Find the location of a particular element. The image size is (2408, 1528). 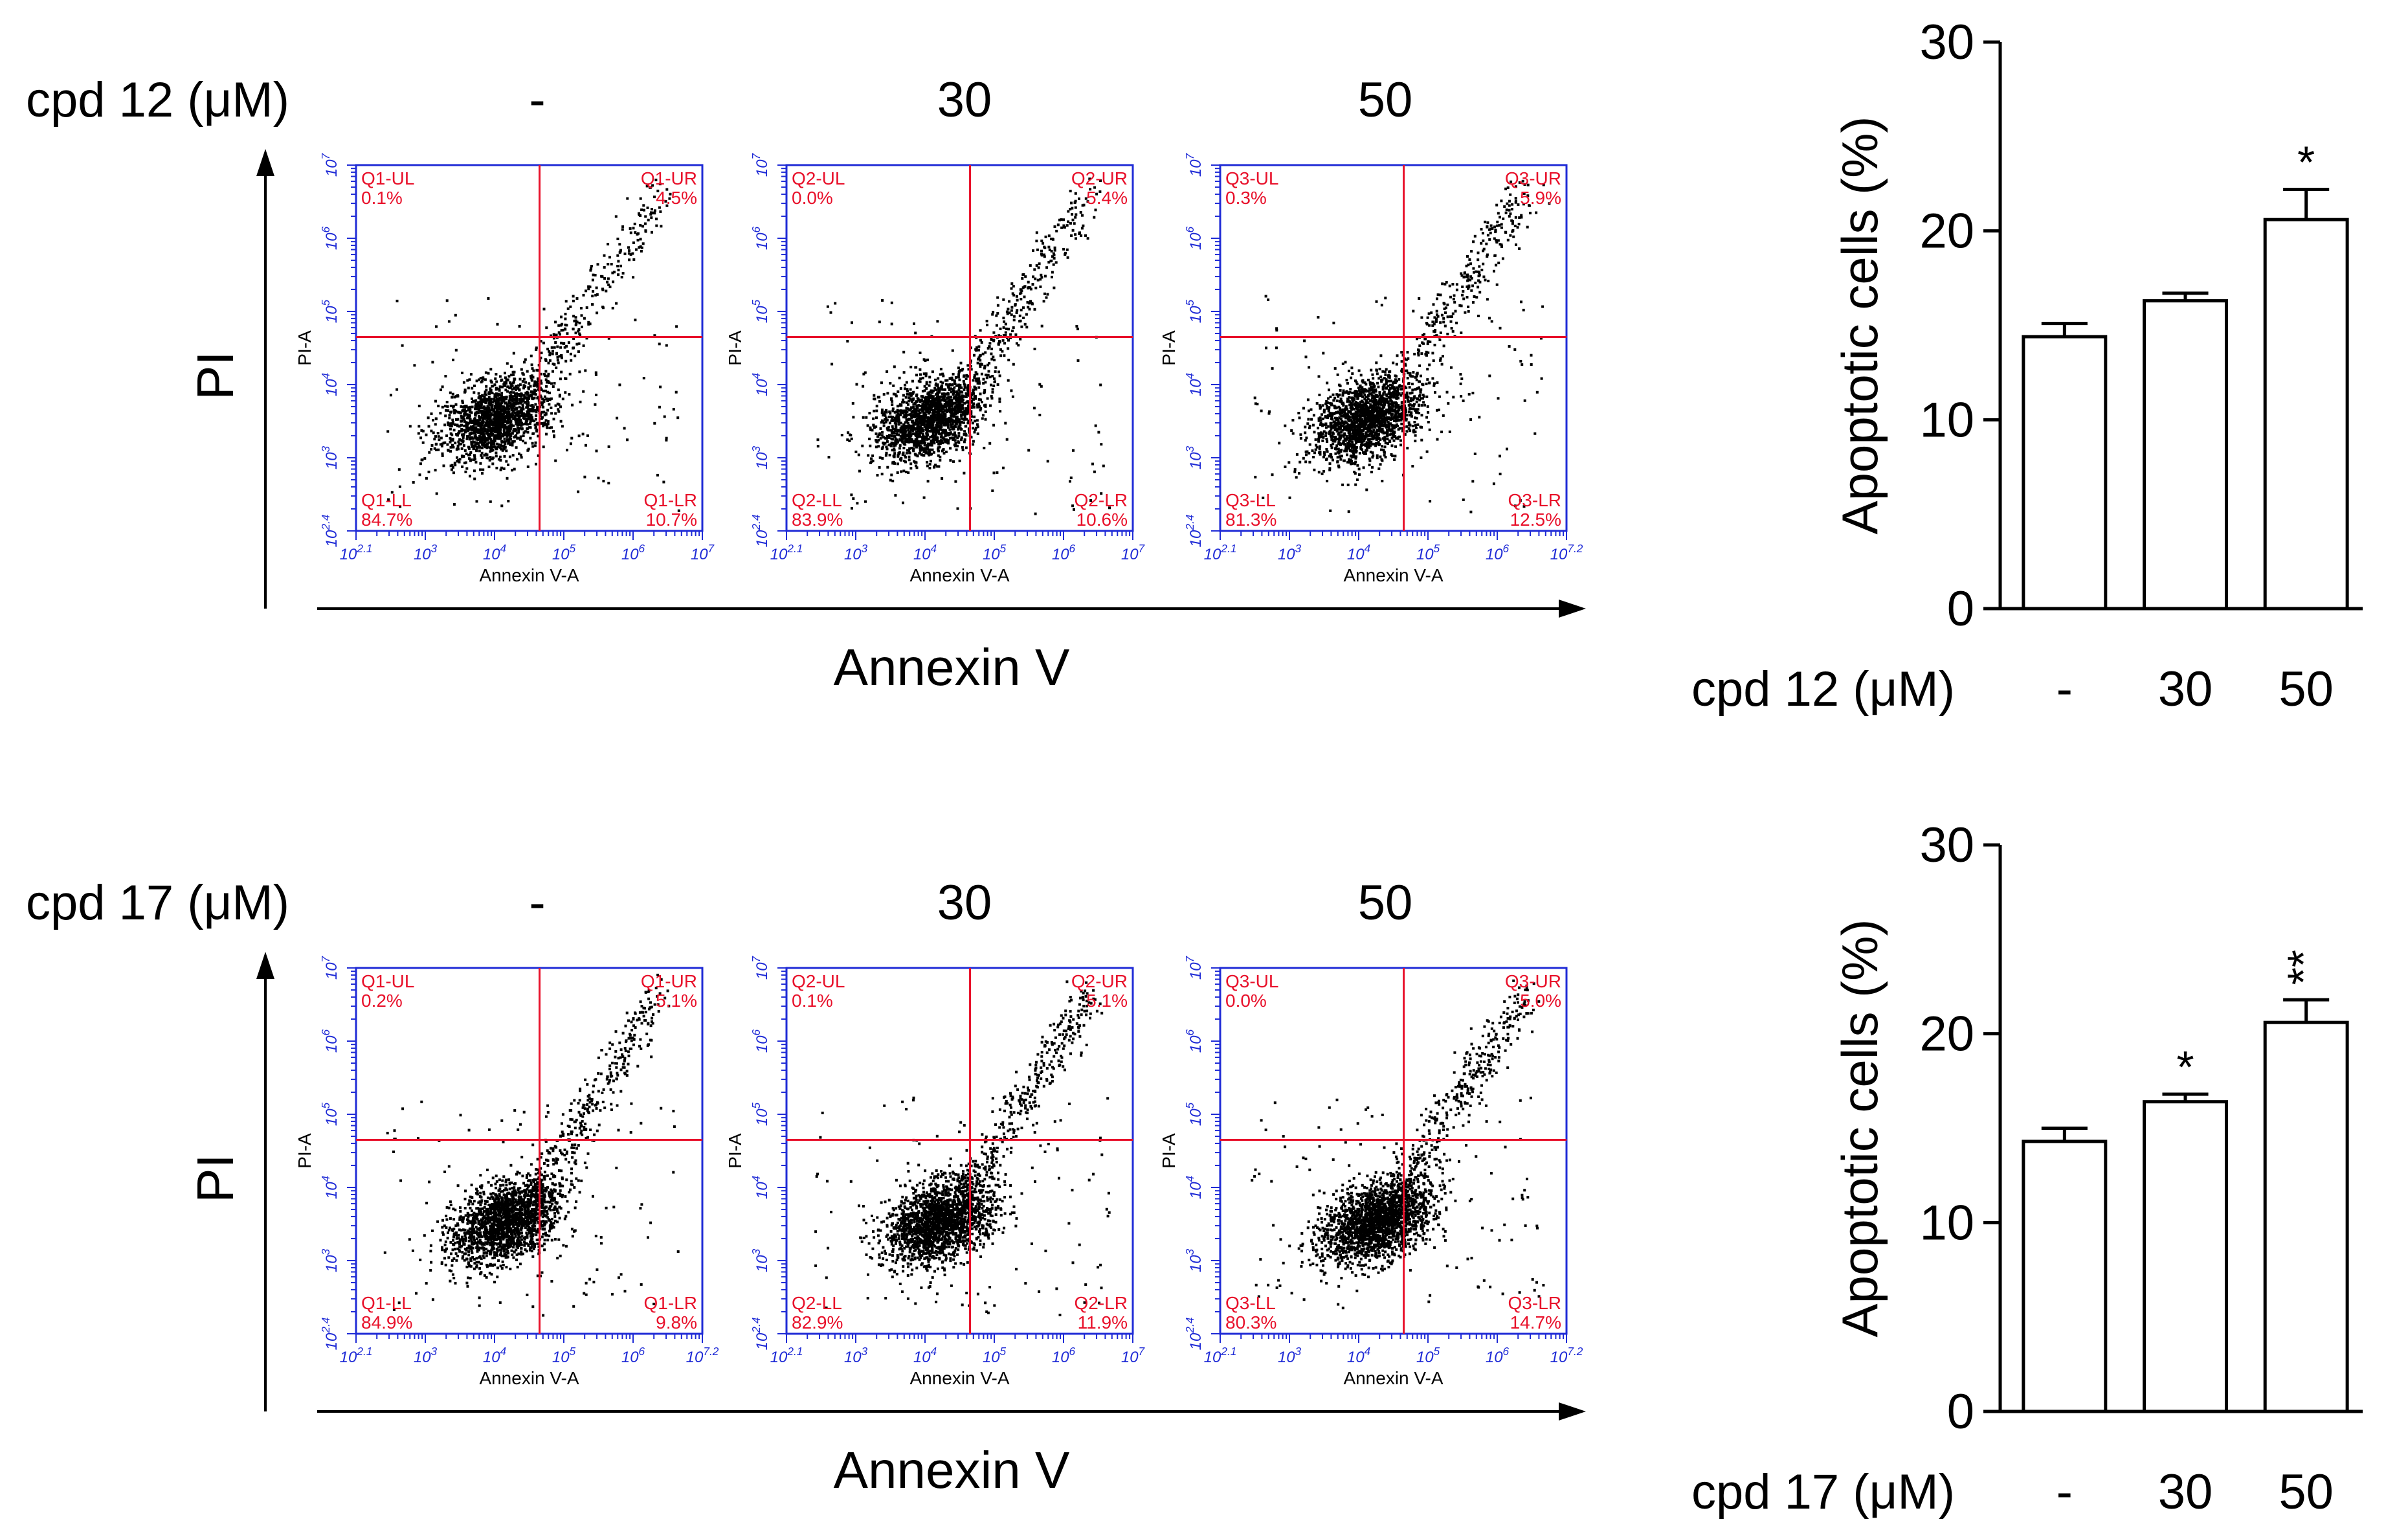

quadrant-ul-name: Q2-UL is located at coordinates (818, 178).